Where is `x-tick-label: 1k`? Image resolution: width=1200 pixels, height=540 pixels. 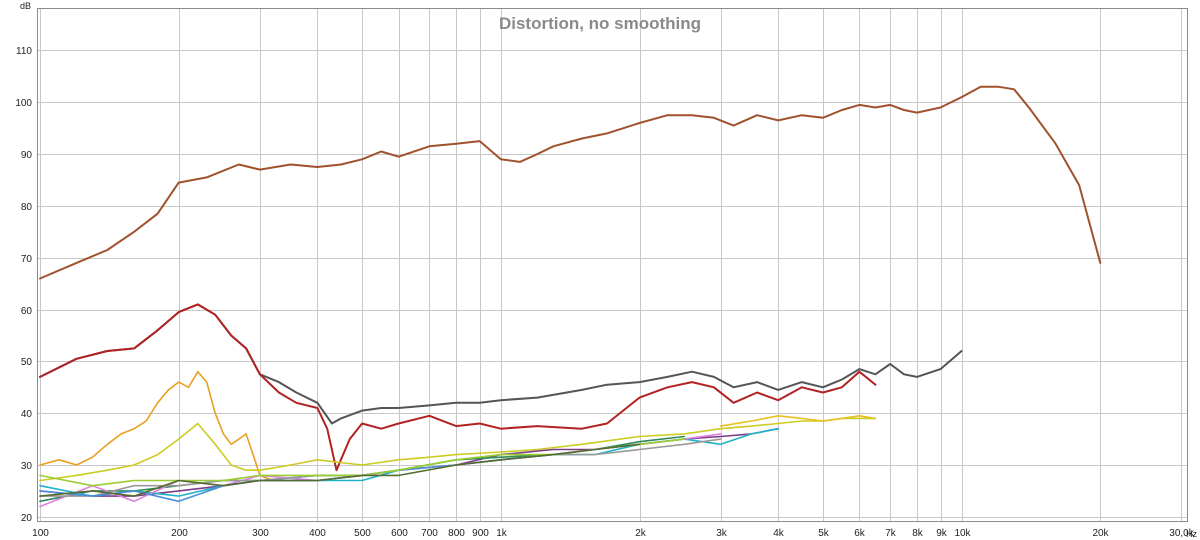
x-tick-label: 1k is located at coordinates (502, 533).